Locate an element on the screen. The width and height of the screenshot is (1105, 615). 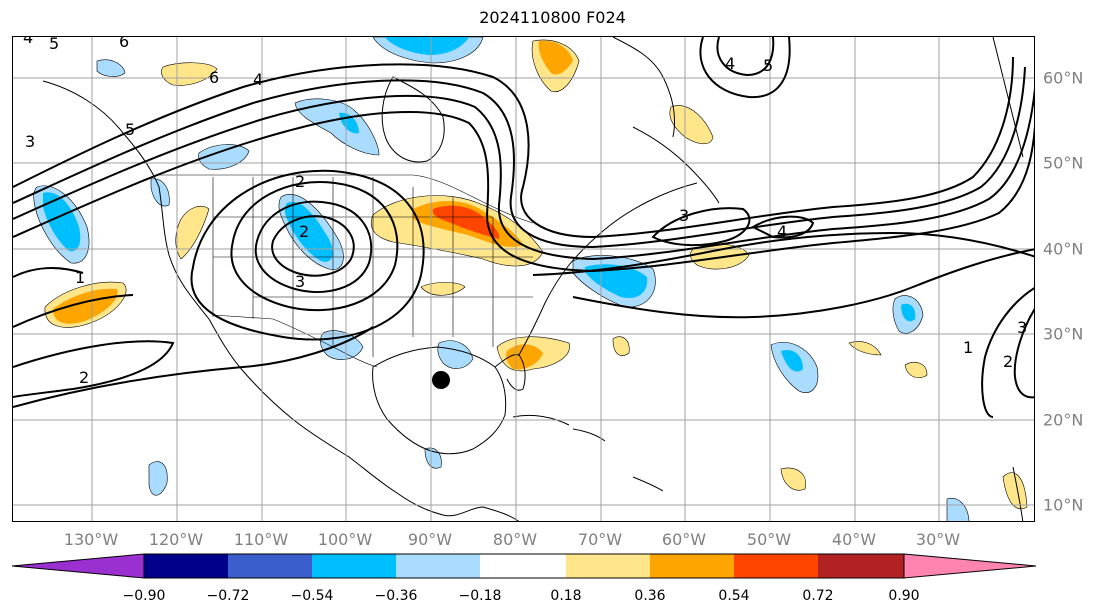
lon-label: 120°W is located at coordinates (176, 539).